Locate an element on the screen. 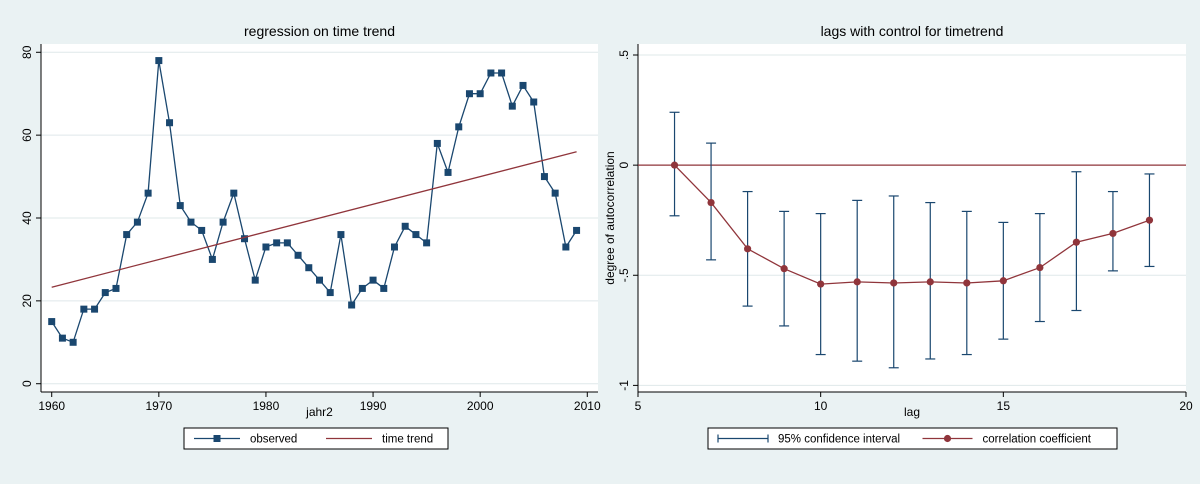 Image resolution: width=1200 pixels, height=484 pixels. x-tick-label: 1990 is located at coordinates (373, 406).